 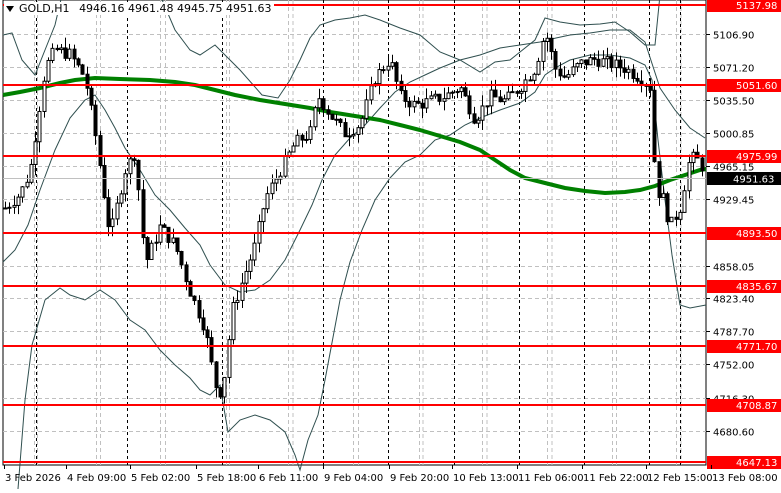 What do you see at coordinates (353, 478) in the screenshot?
I see `time-tick-label: 9 Feb 04:00` at bounding box center [353, 478].